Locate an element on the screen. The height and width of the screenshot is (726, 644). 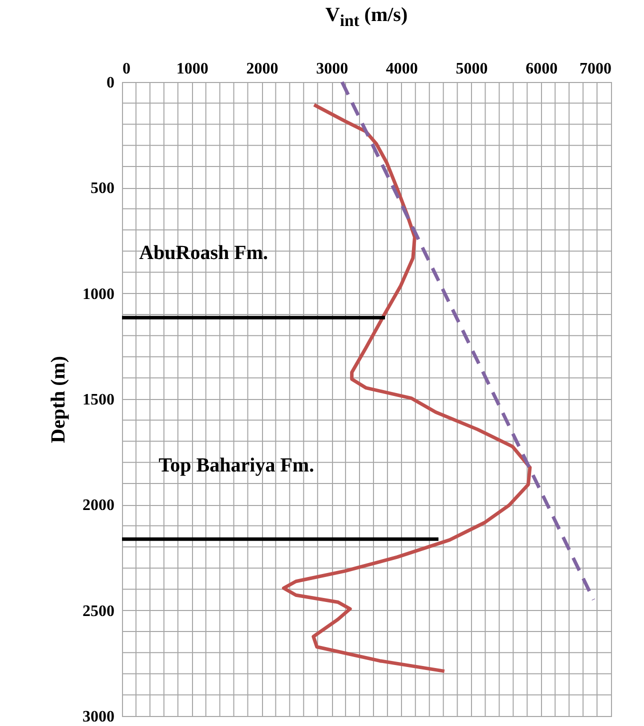
y-tick-label: 1500 is located at coordinates (98, 400).